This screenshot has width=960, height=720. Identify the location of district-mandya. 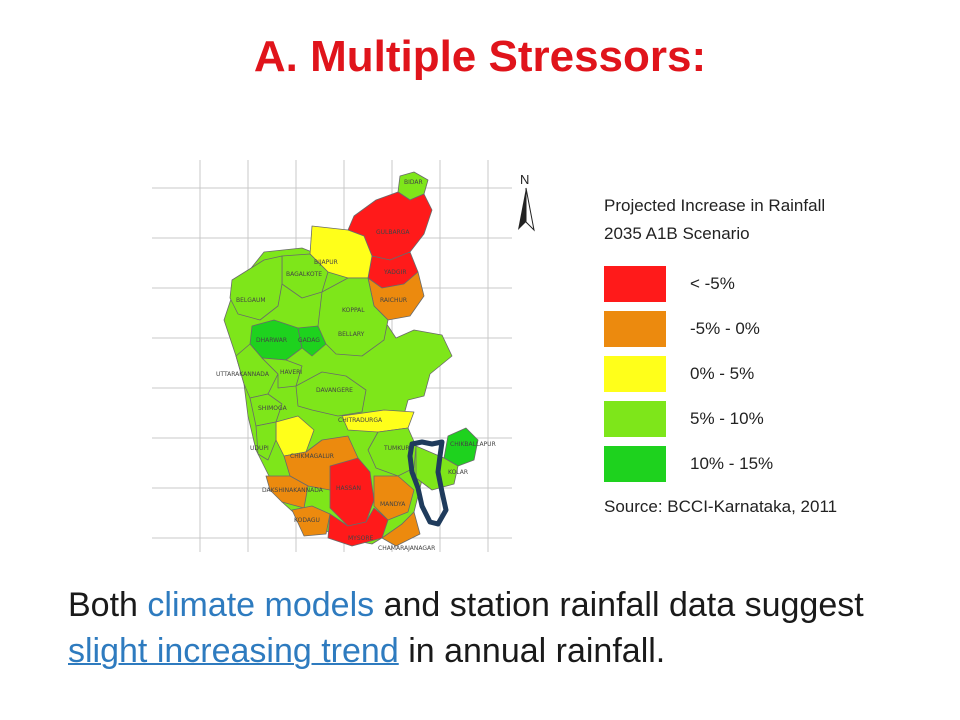
(394, 498).